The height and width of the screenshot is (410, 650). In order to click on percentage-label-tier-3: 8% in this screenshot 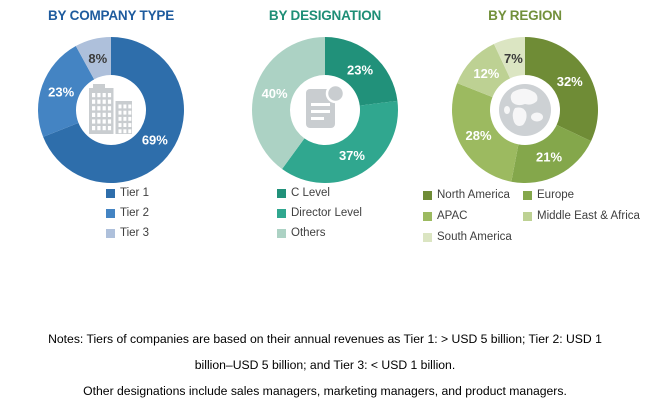, I will do `click(97, 58)`.